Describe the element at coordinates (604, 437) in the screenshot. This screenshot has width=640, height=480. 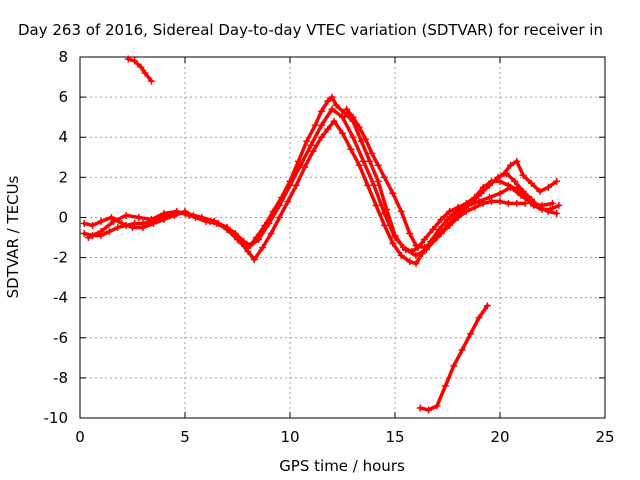
I see `x-tick-label: 25` at that location.